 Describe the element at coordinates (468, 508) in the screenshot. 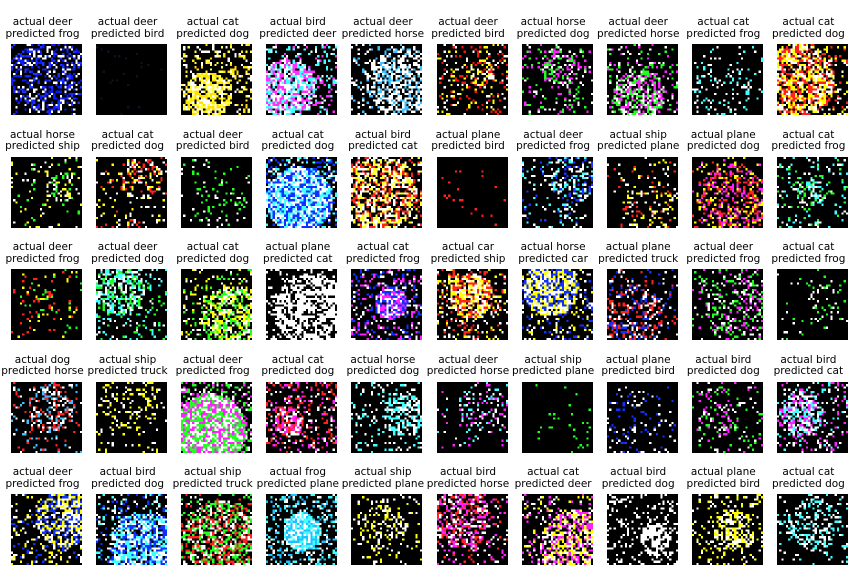

I see `grid-cell: actual bird predicted horse` at that location.